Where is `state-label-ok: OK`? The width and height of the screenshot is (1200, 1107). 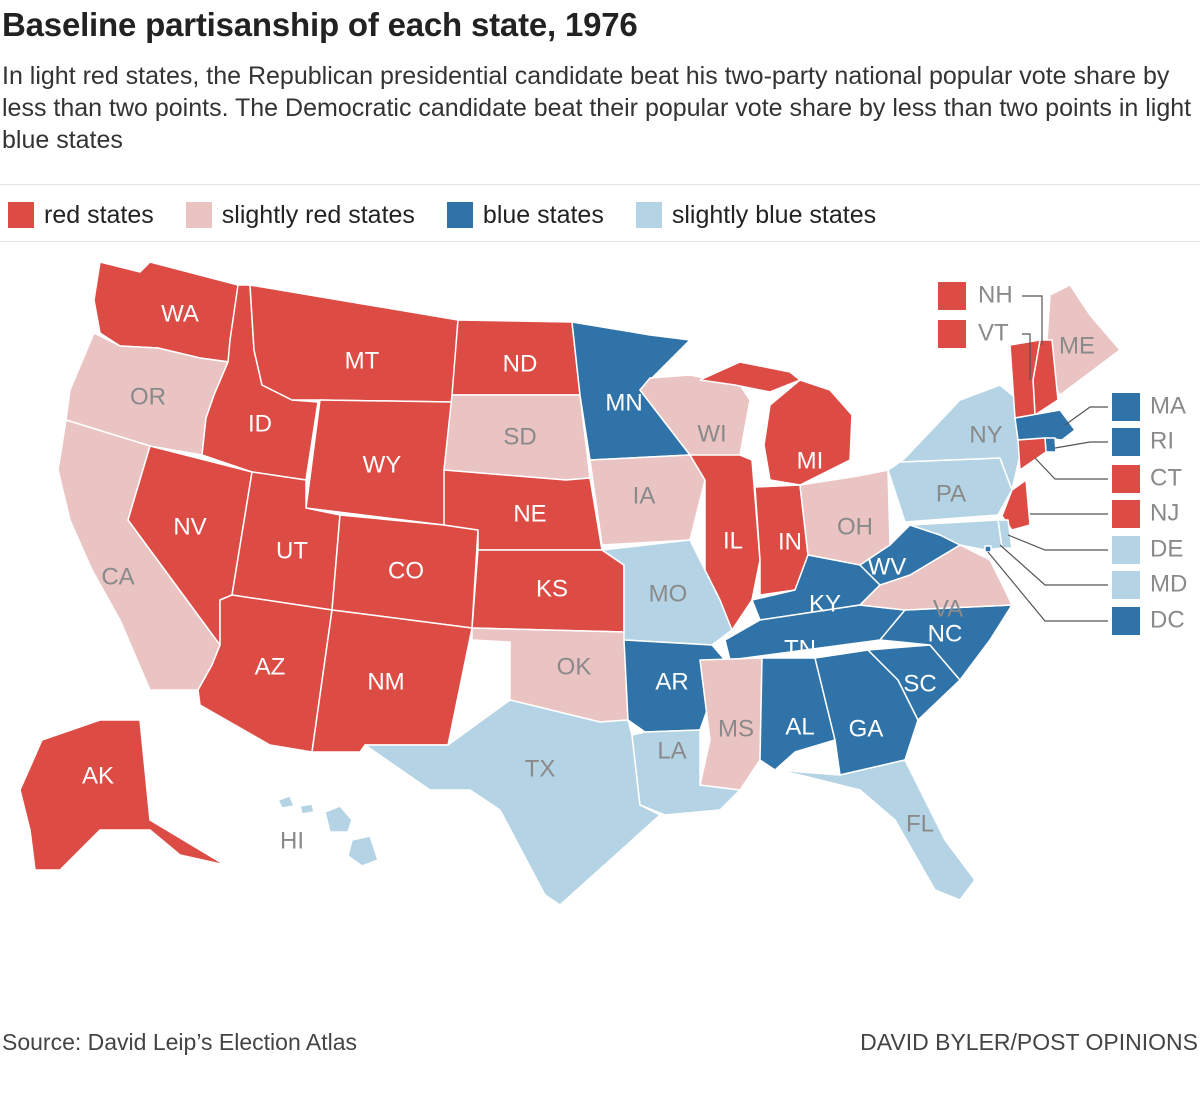 state-label-ok: OK is located at coordinates (574, 666).